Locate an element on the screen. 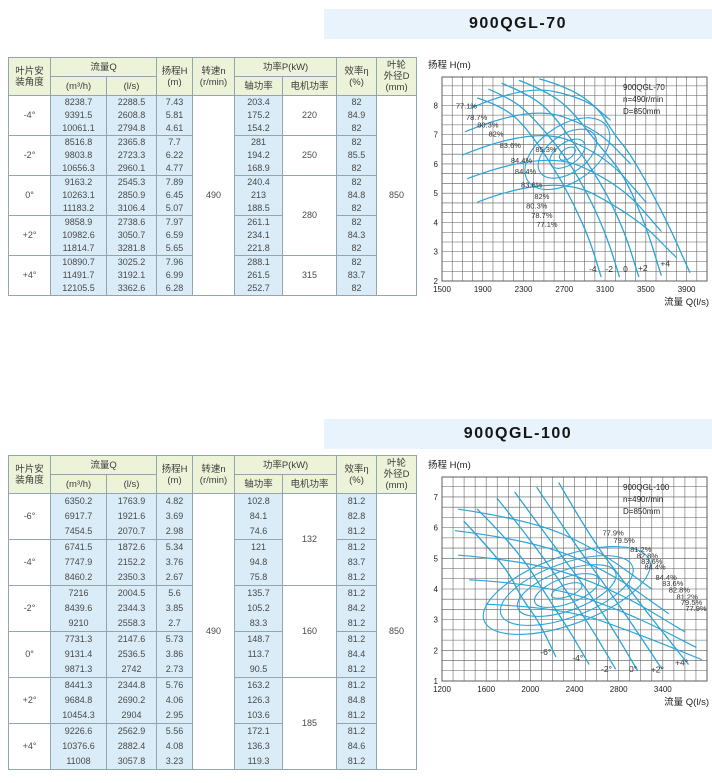  flow-m3h-cell: 7731.3 9131.4 9871.3 is located at coordinates (78, 654).